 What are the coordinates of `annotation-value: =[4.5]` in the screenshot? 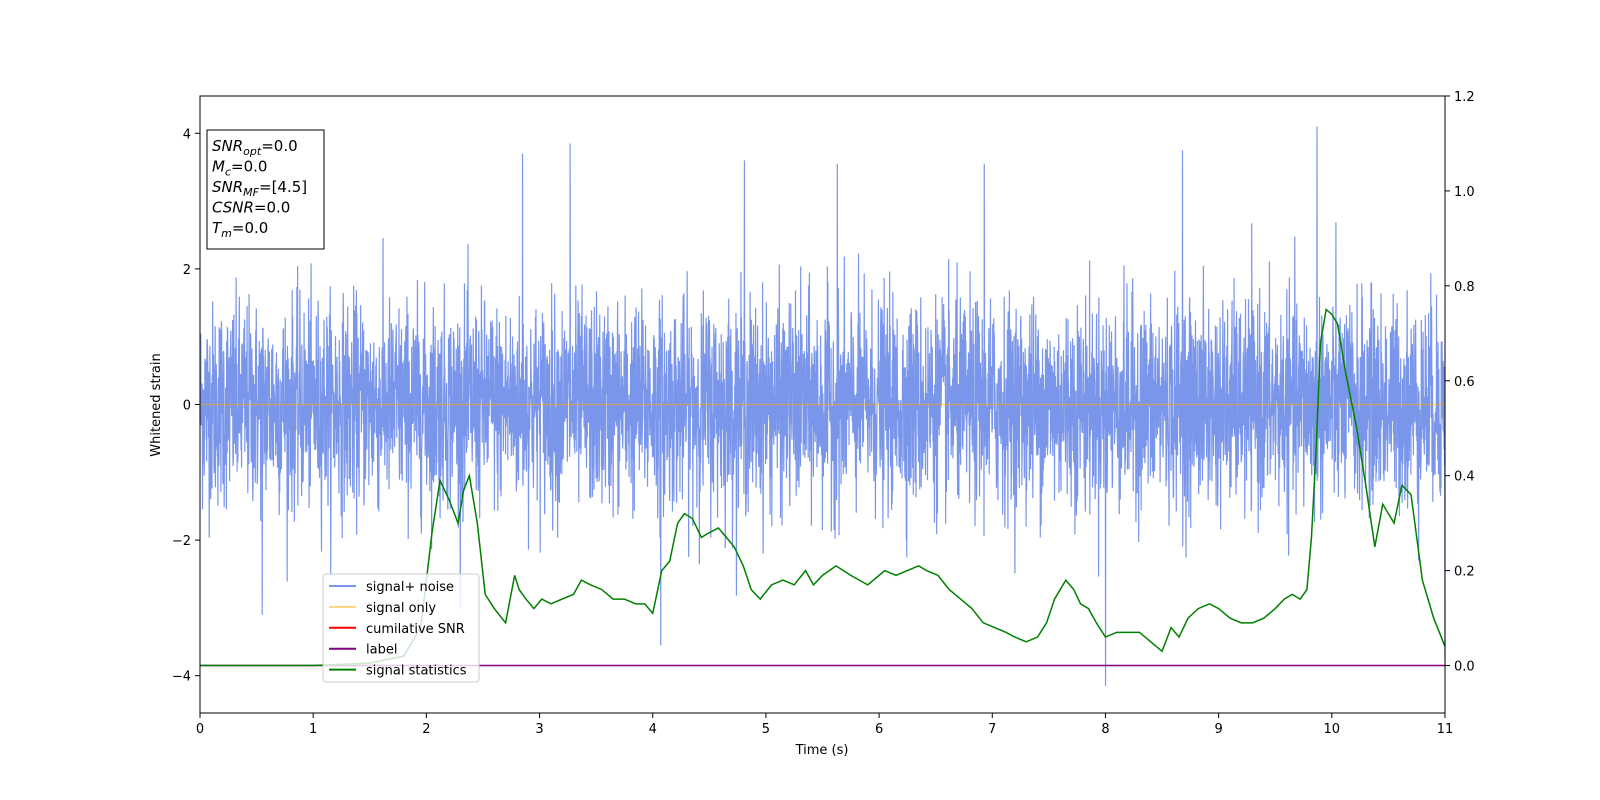 It's located at (283, 187).